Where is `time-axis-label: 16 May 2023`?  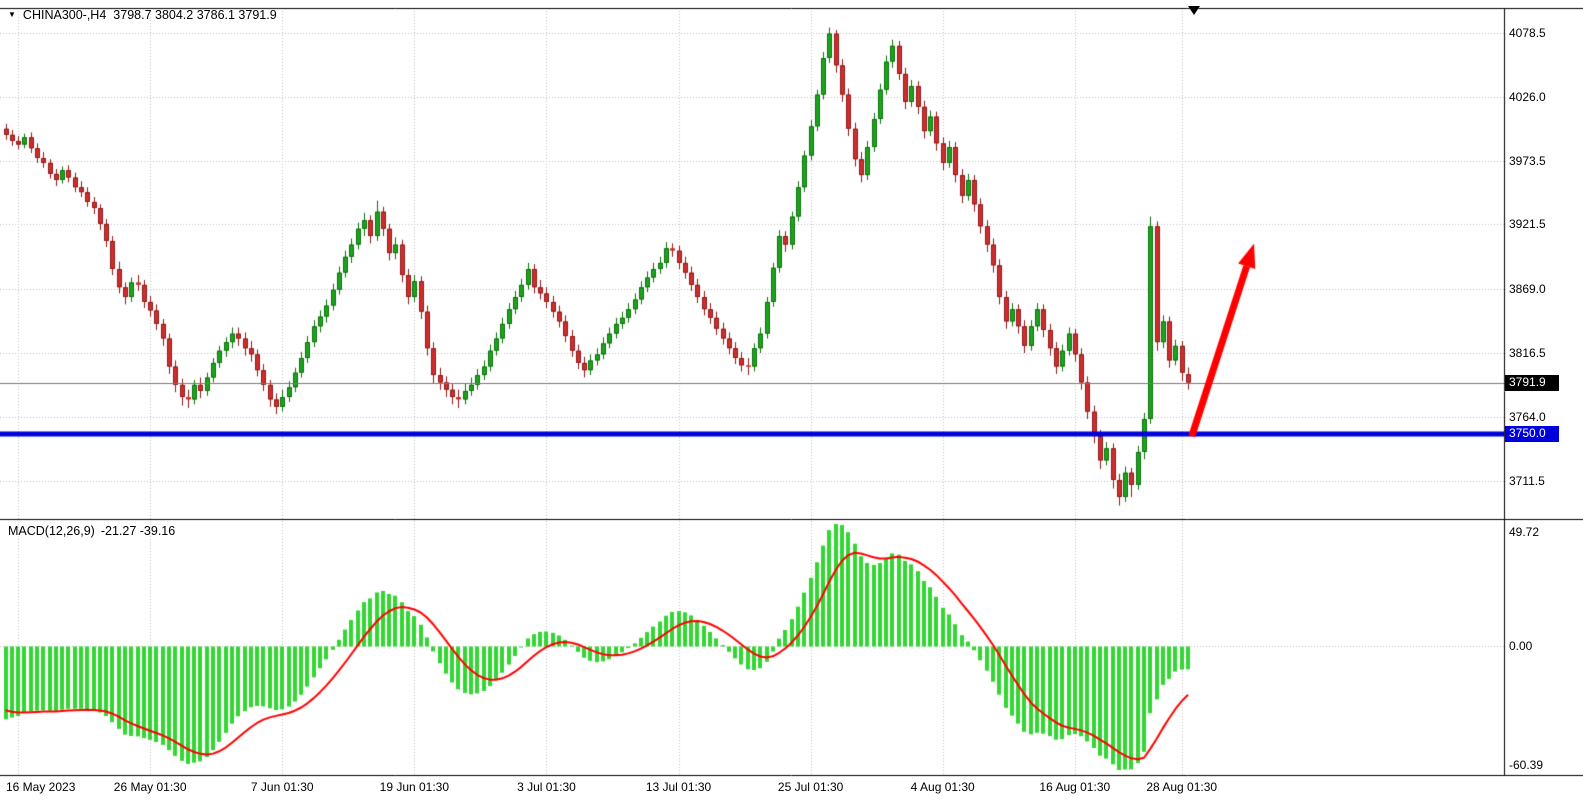 time-axis-label: 16 May 2023 is located at coordinates (41, 787).